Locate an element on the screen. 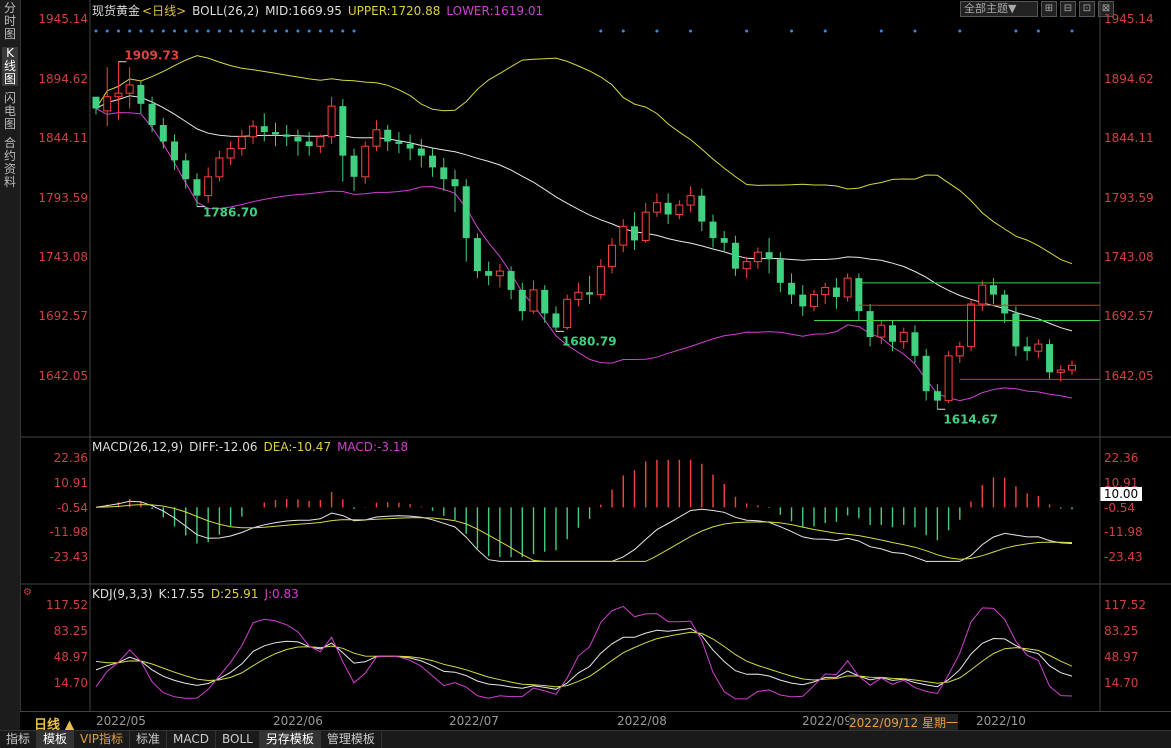 This screenshot has height=748, width=1171. kdj-tick-label: 14.70 is located at coordinates (70, 683).